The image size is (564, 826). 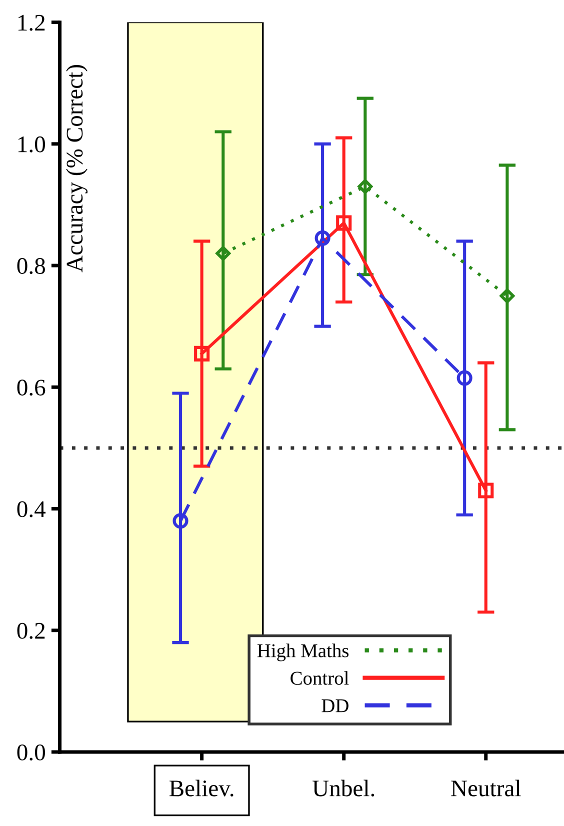 What do you see at coordinates (31, 388) in the screenshot?
I see `y-tick-label: 0.6` at bounding box center [31, 388].